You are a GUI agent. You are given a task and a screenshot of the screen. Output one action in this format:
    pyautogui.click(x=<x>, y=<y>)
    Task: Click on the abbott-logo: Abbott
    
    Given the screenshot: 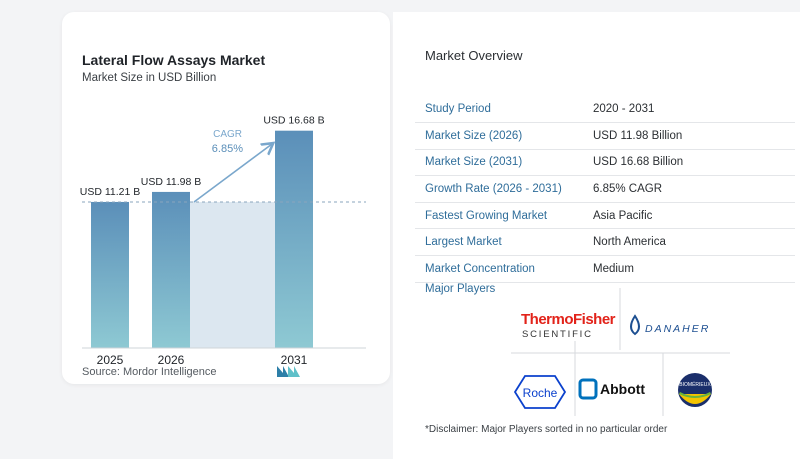 What is the action you would take?
    pyautogui.click(x=611, y=389)
    